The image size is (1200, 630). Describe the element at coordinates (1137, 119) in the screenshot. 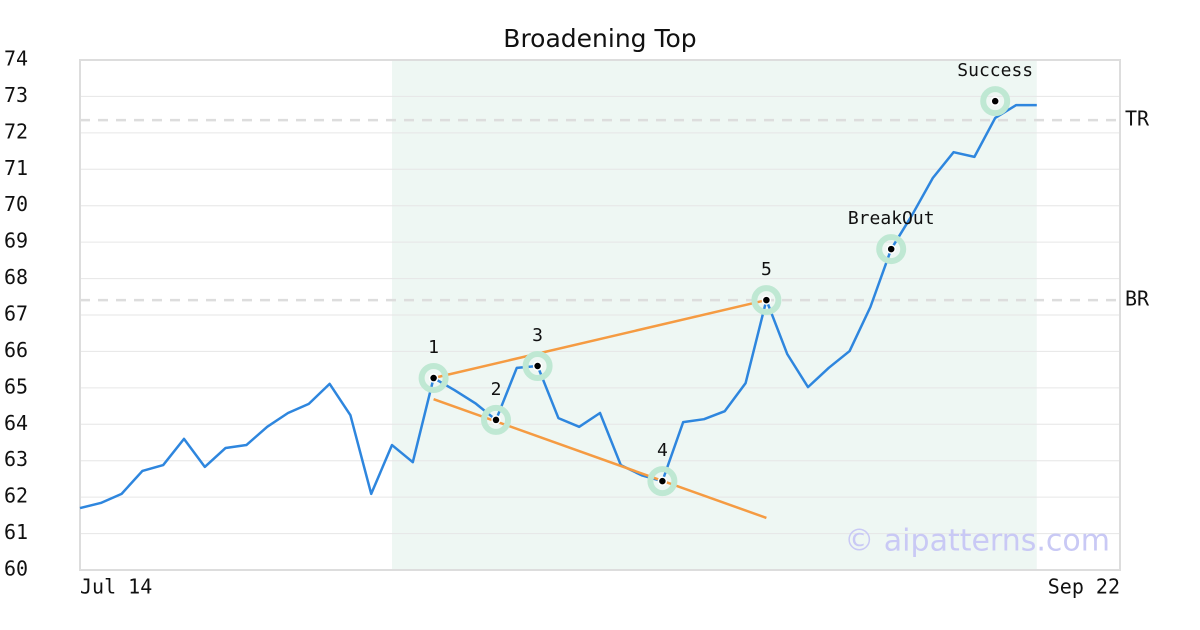

I see `level-label: TR` at that location.